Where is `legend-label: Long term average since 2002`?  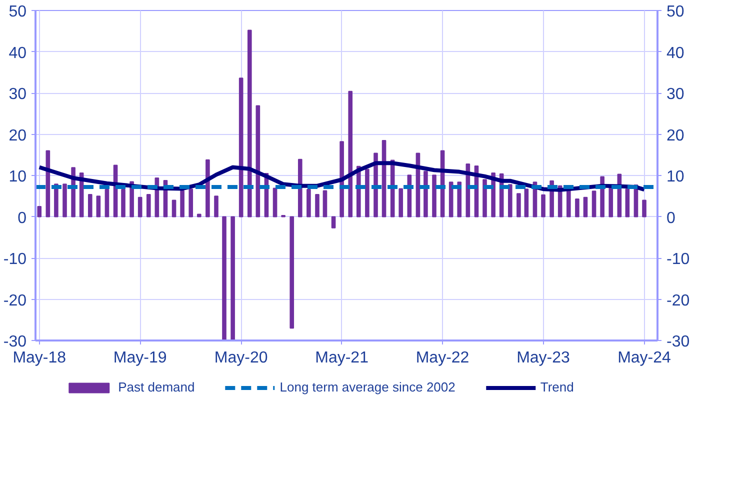 legend-label: Long term average since 2002 is located at coordinates (368, 387).